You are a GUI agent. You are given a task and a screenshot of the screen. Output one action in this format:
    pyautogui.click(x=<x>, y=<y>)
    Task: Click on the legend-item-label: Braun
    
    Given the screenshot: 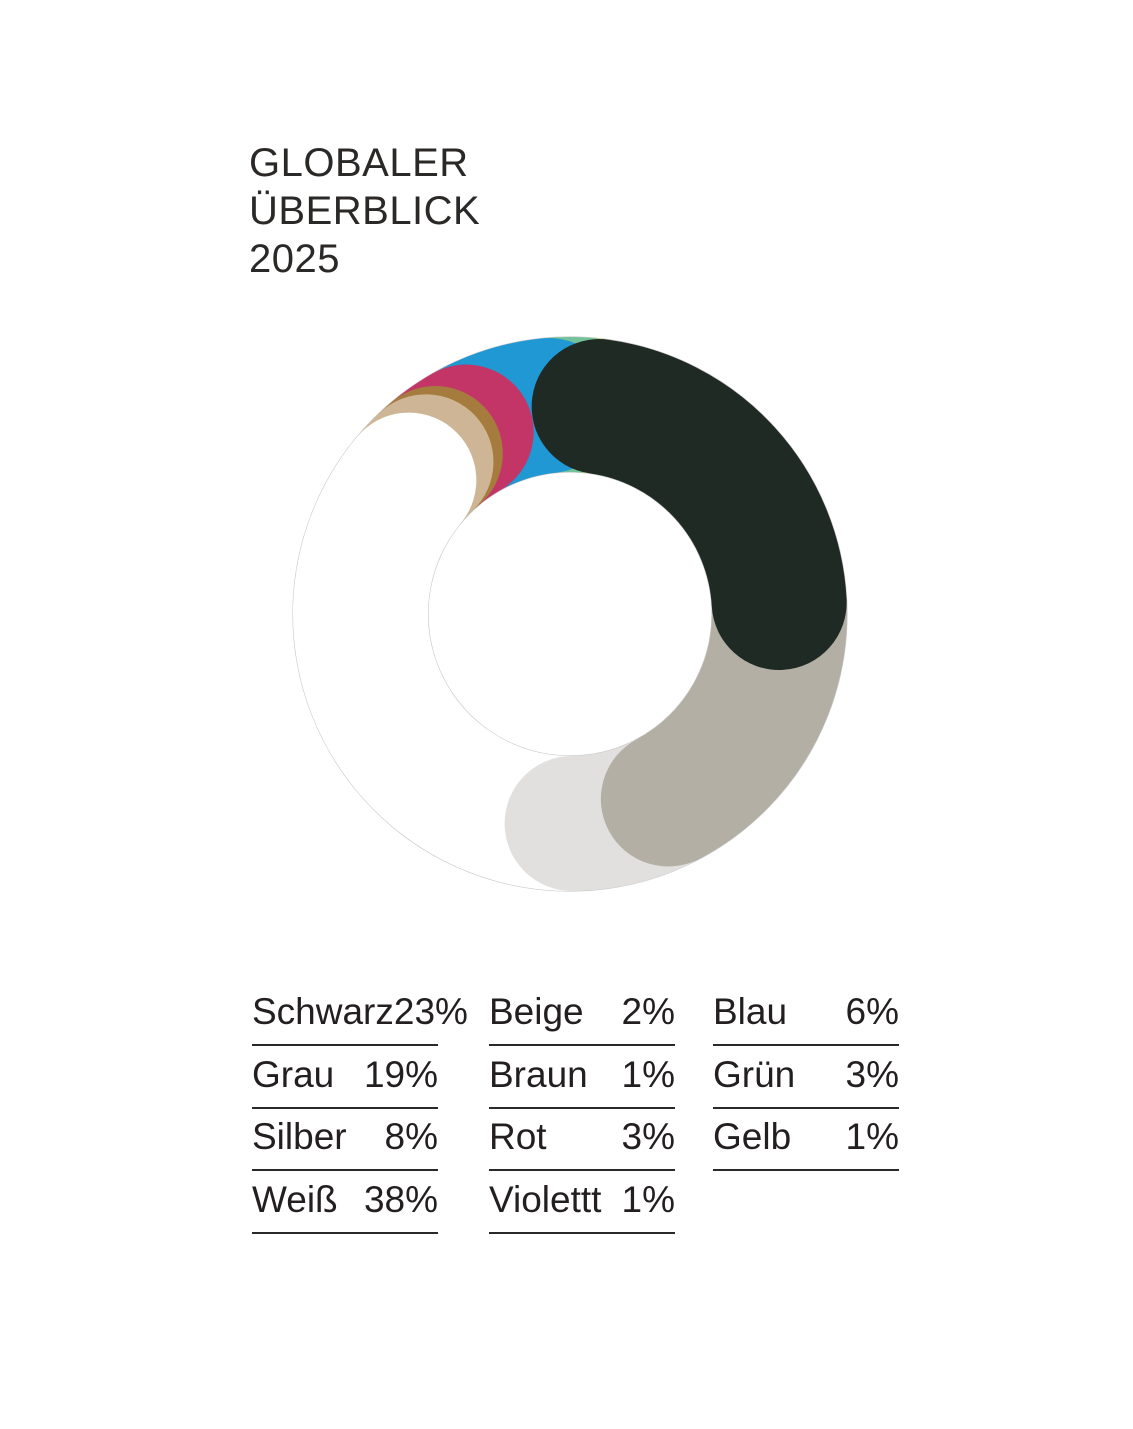 What is the action you would take?
    pyautogui.click(x=538, y=1074)
    